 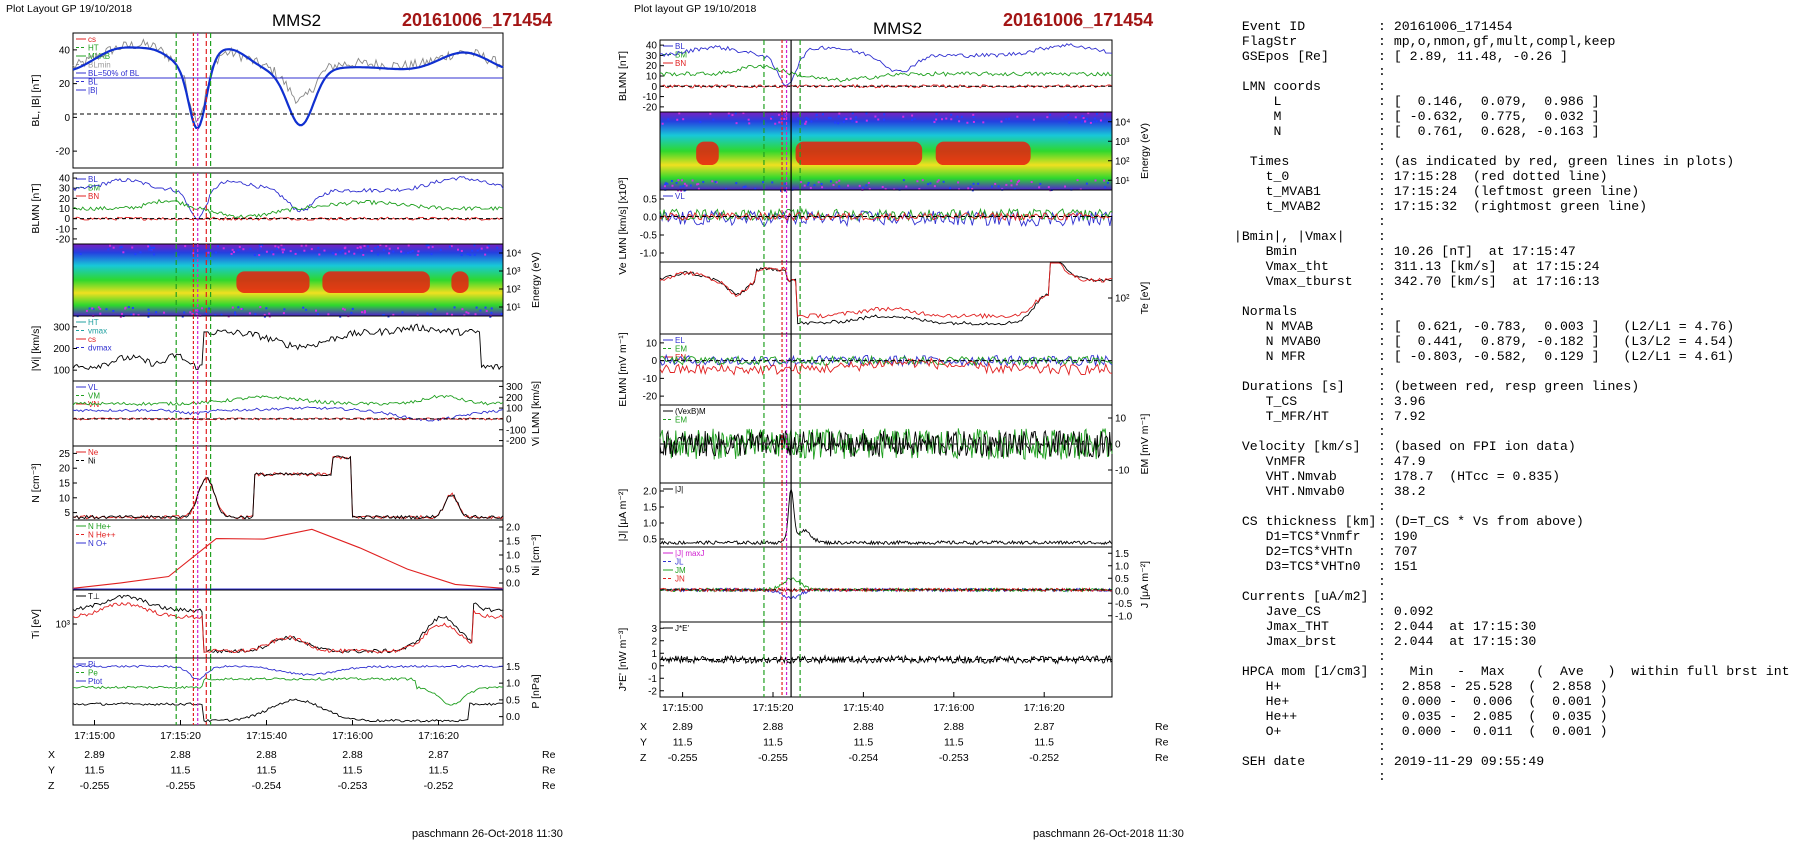 What do you see at coordinates (681, 349) in the screenshot?
I see `legend-label: EM` at bounding box center [681, 349].